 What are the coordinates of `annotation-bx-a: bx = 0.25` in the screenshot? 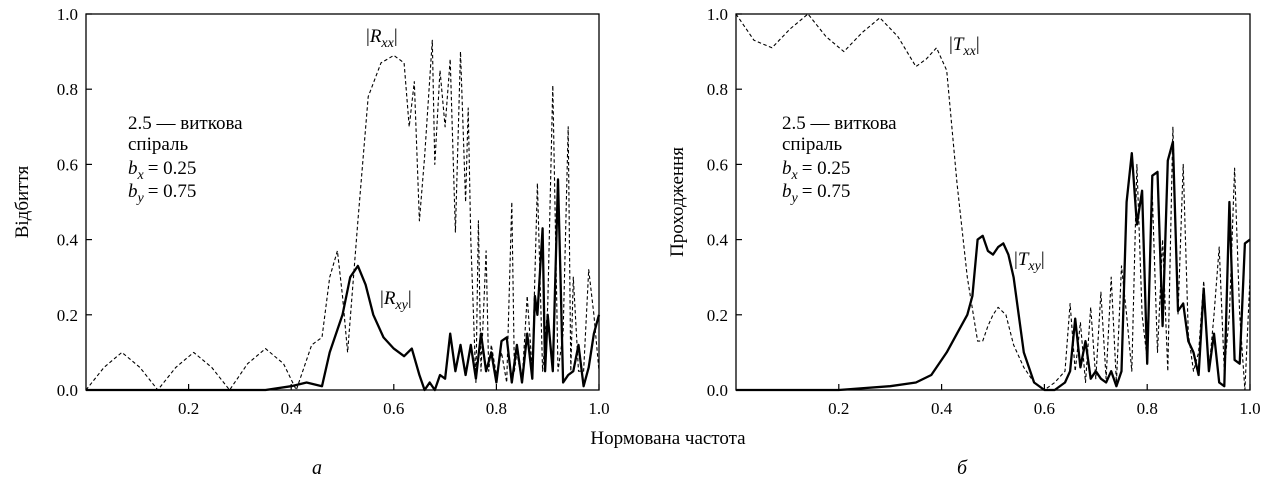 It's located at (162, 170).